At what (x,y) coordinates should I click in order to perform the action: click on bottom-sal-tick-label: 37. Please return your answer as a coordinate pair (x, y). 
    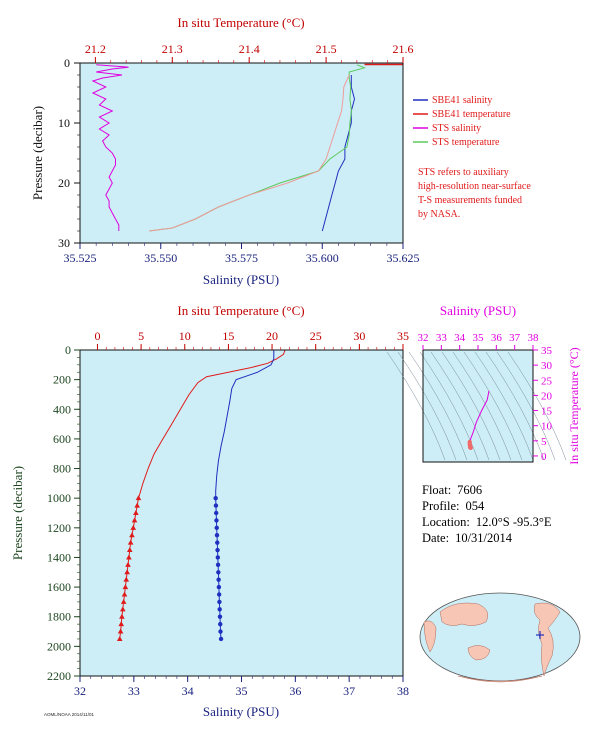
    Looking at the image, I should click on (349, 691).